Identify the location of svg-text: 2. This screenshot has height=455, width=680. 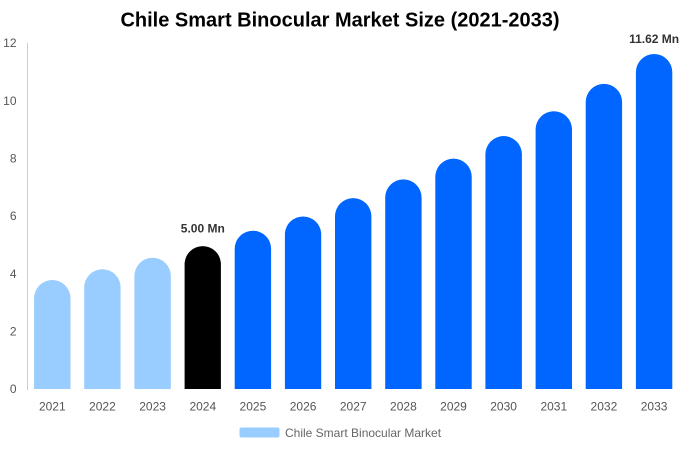
(13, 332).